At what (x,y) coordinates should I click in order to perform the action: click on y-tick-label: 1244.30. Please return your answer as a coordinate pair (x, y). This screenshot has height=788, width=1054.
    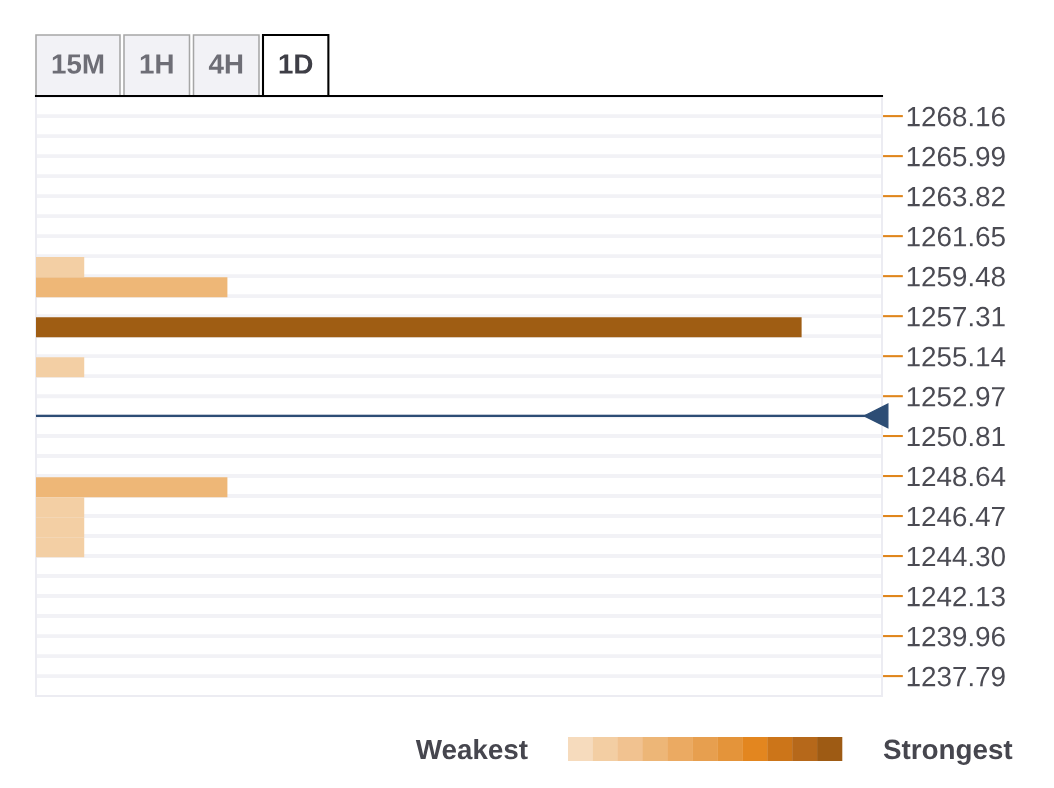
    Looking at the image, I should click on (956, 556).